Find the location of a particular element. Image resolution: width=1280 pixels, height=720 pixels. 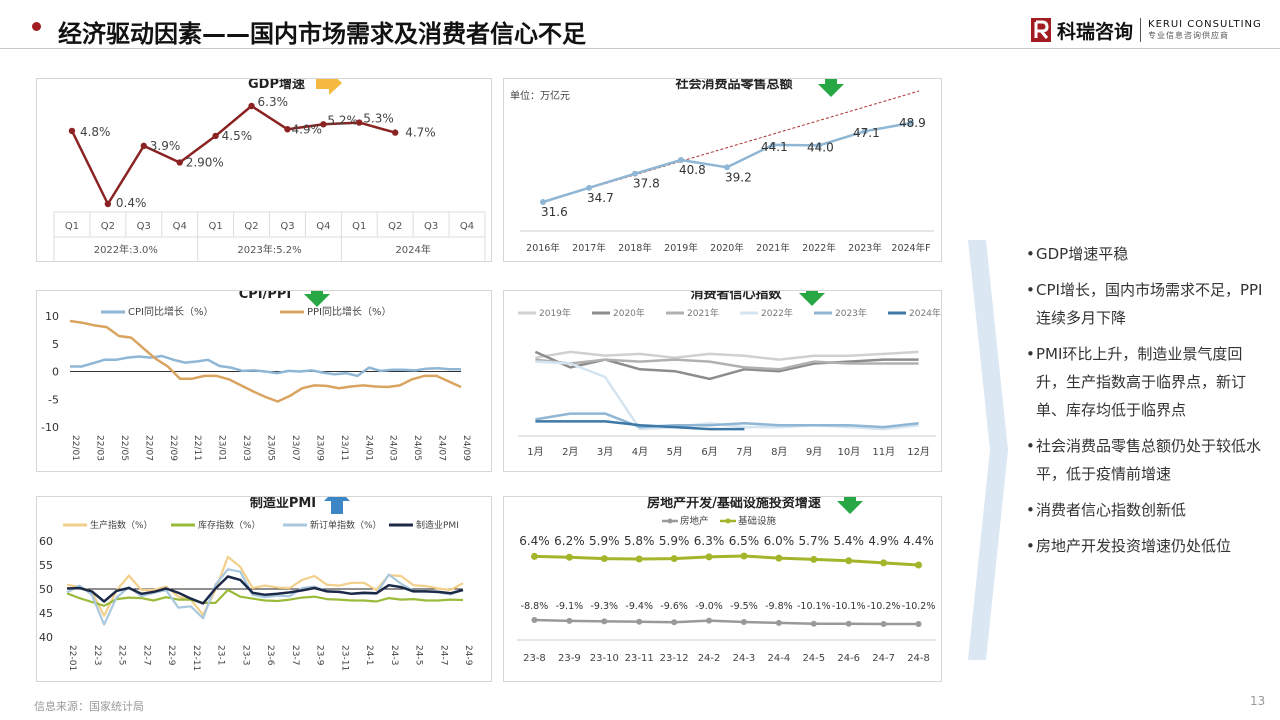

infrastructure-data-label: 5.4% is located at coordinates (848, 541).